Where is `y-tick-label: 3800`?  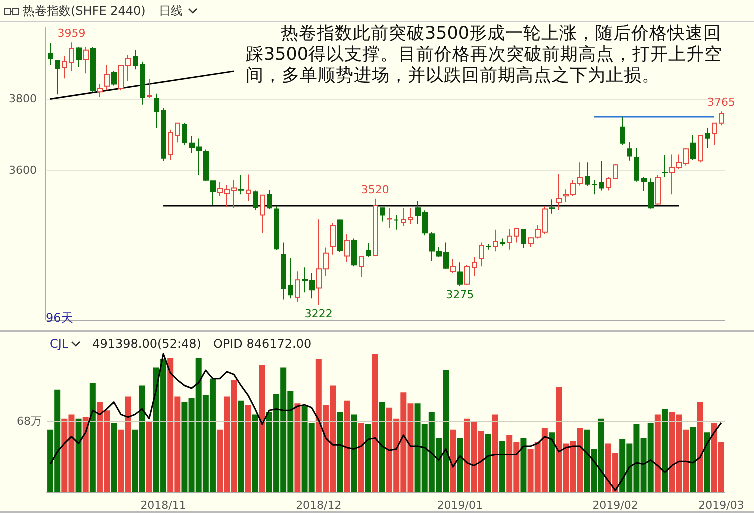
y-tick-label: 3800 is located at coordinates (23, 99).